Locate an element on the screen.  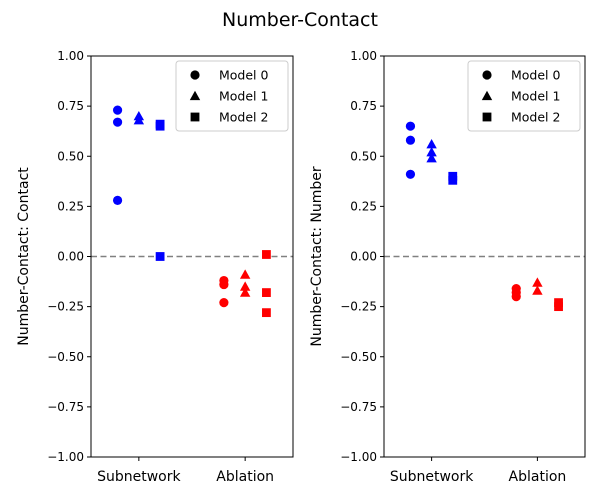
figure-title: Number-Contact is located at coordinates (300, 20).